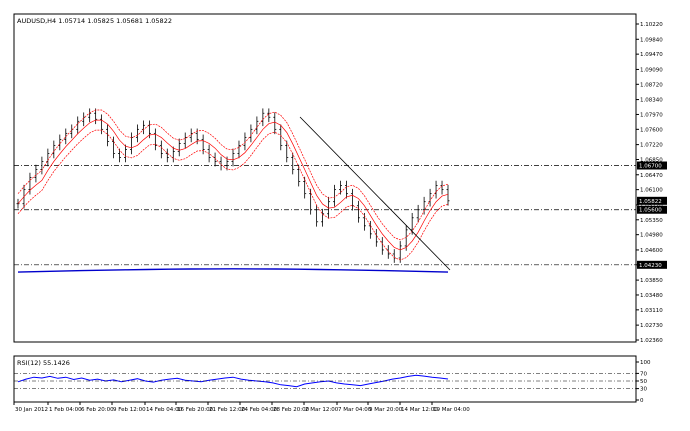 Image resolution: width=690 pixels, height=431 pixels. Describe the element at coordinates (645, 363) in the screenshot. I see `rsi-tick-label: 100` at that location.